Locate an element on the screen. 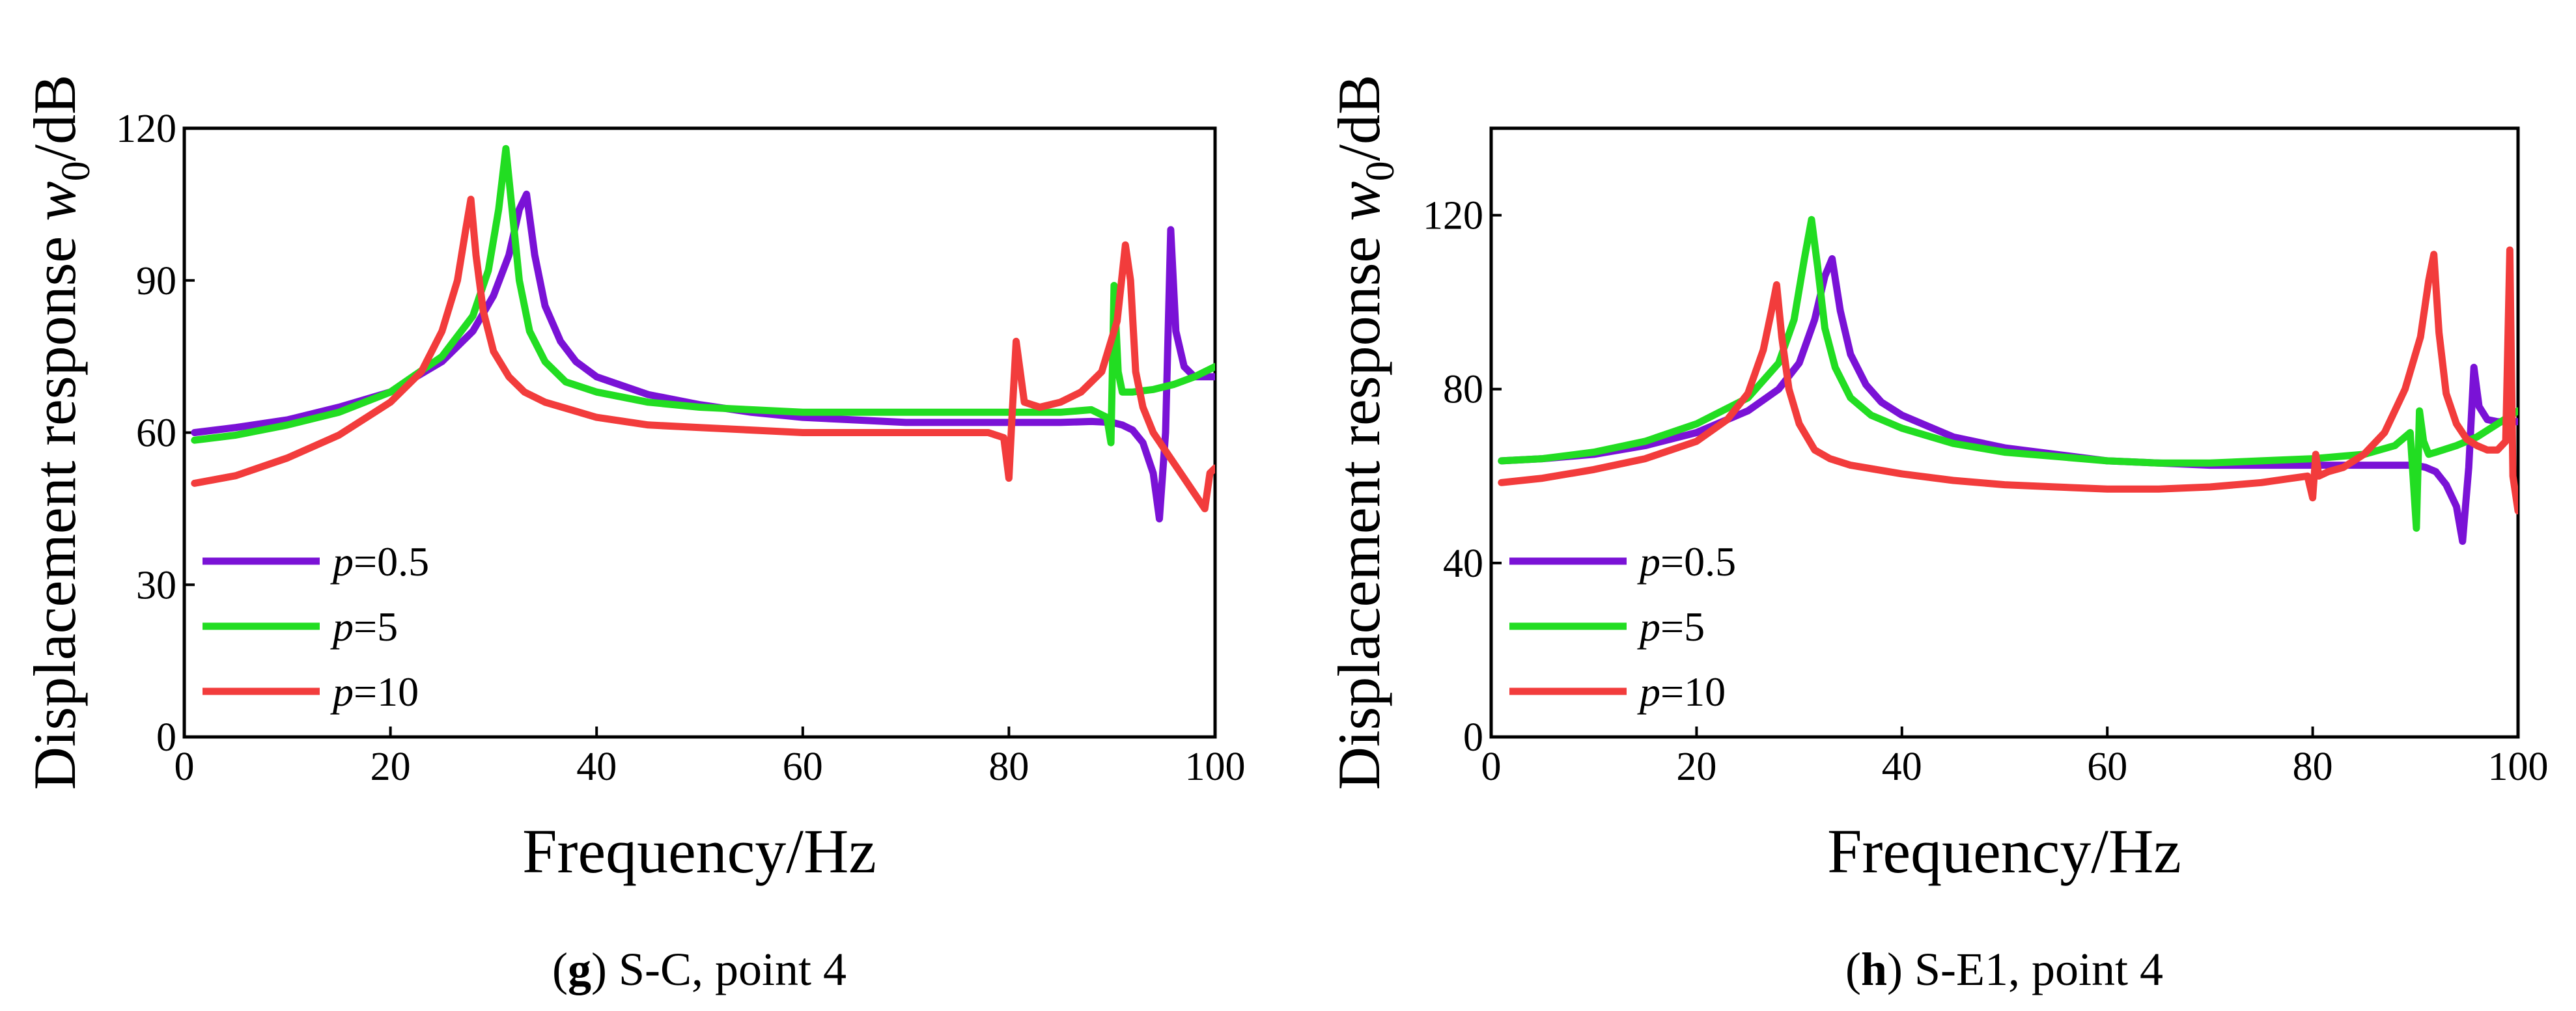 The height and width of the screenshot is (1011, 2576). y-tick-label: 60 is located at coordinates (156, 433).